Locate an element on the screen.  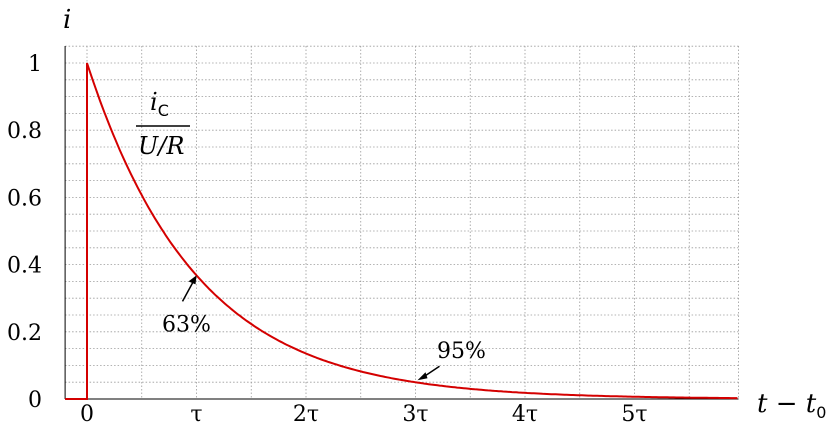
curve-label-numerator: iC is located at coordinates (159, 104).